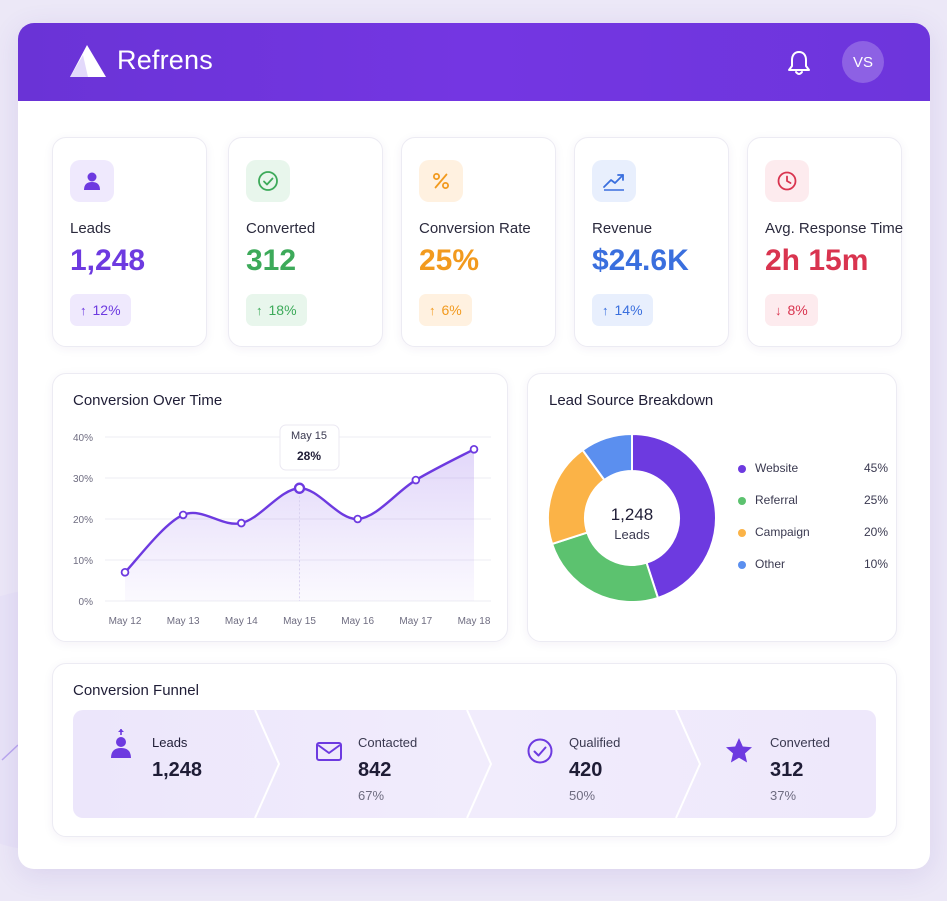 This screenshot has height=901, width=947. I want to click on kpi-card-avg-response-time: Avg. Response Time 2h 15m ↓ 8%, so click(825, 242).